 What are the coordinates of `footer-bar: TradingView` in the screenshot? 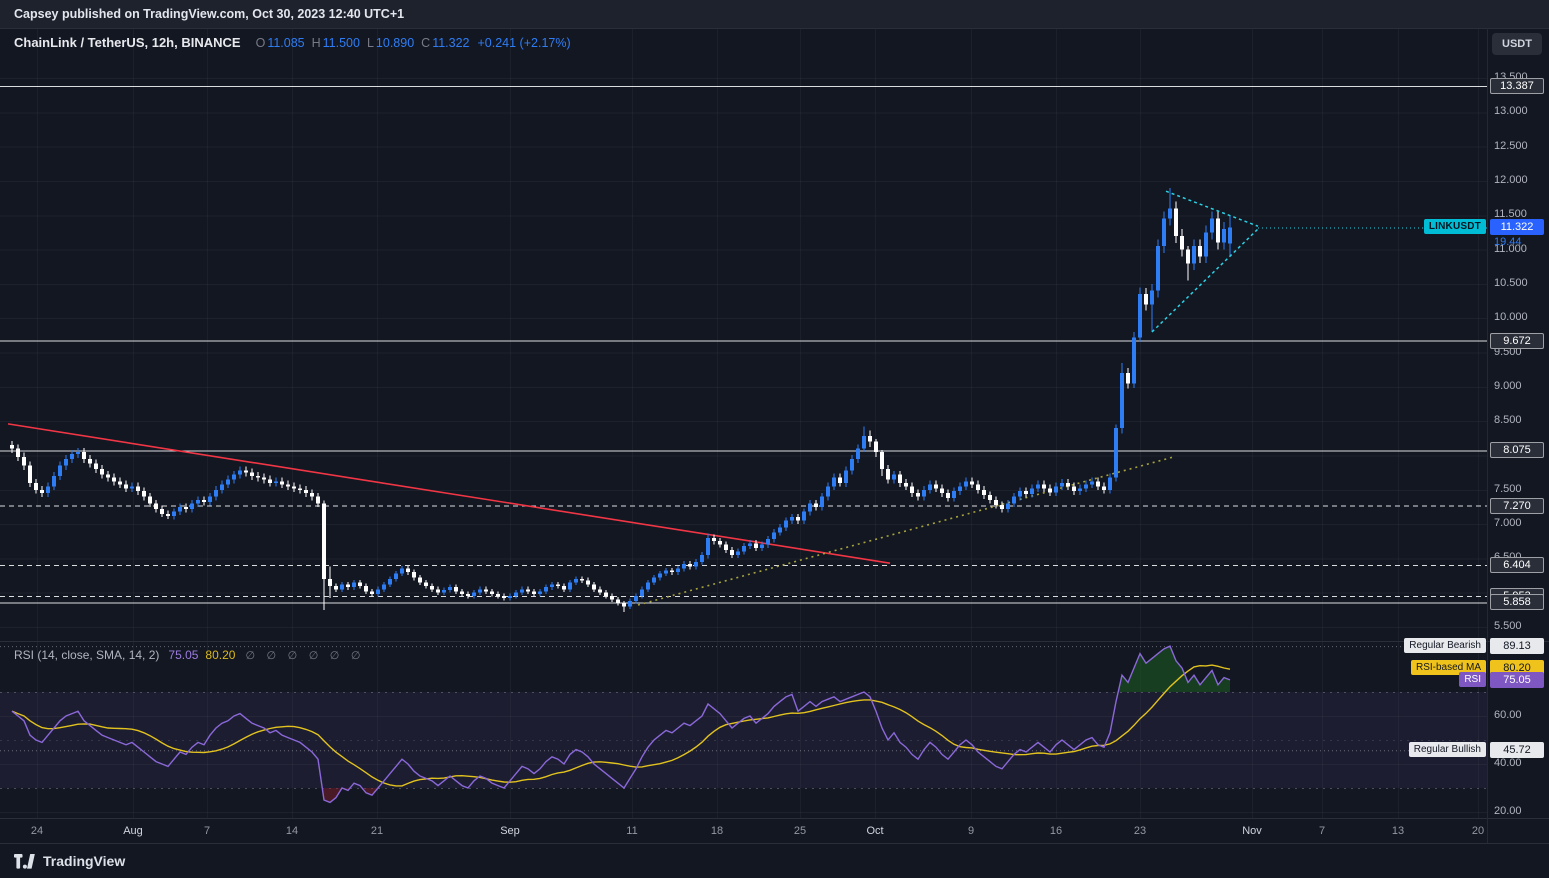 It's located at (774, 861).